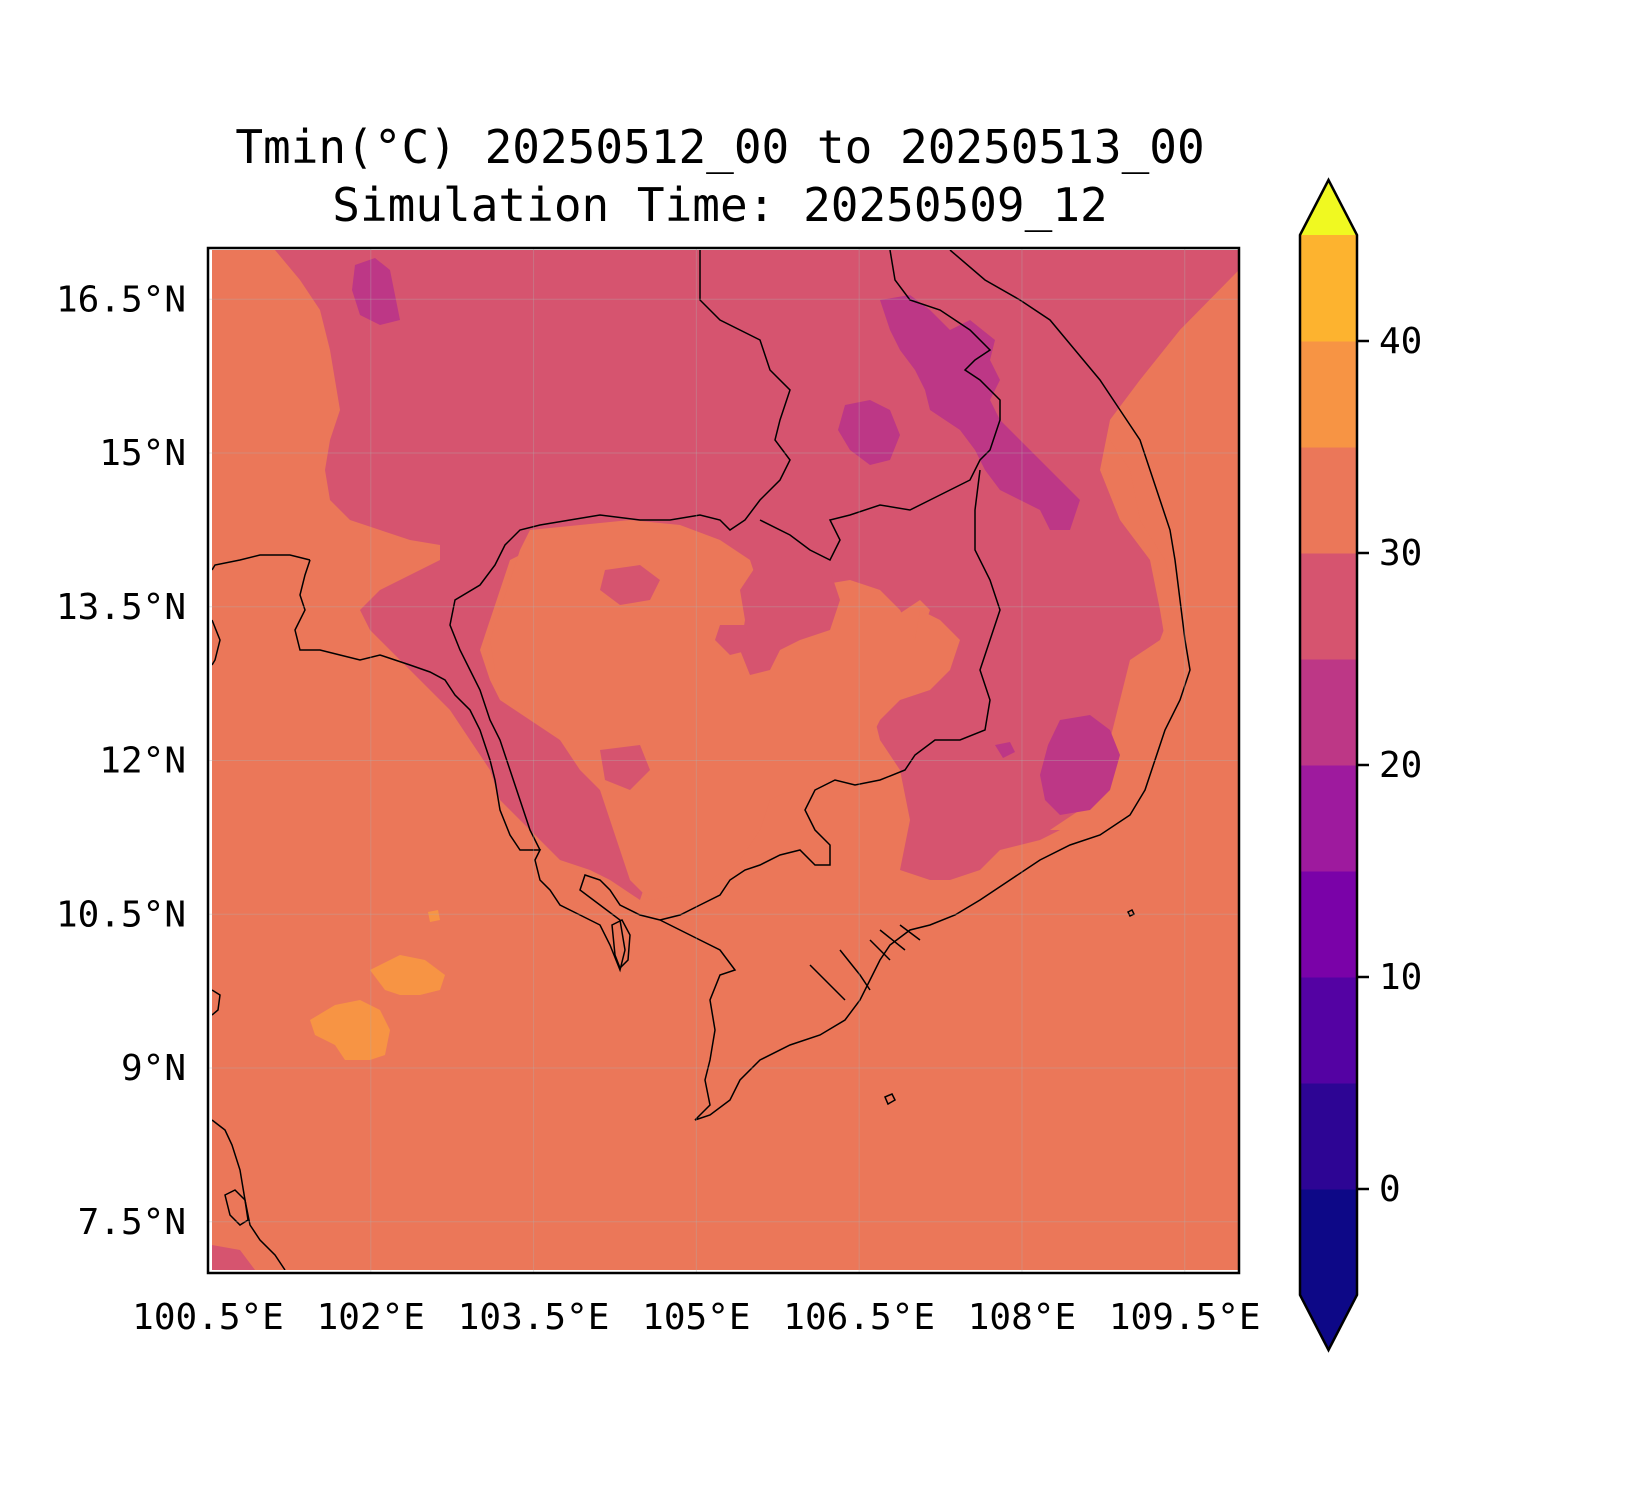 The image size is (1650, 1500). Describe the element at coordinates (1144, 550) in the screenshot. I see `field-region-coastal-warm` at that location.